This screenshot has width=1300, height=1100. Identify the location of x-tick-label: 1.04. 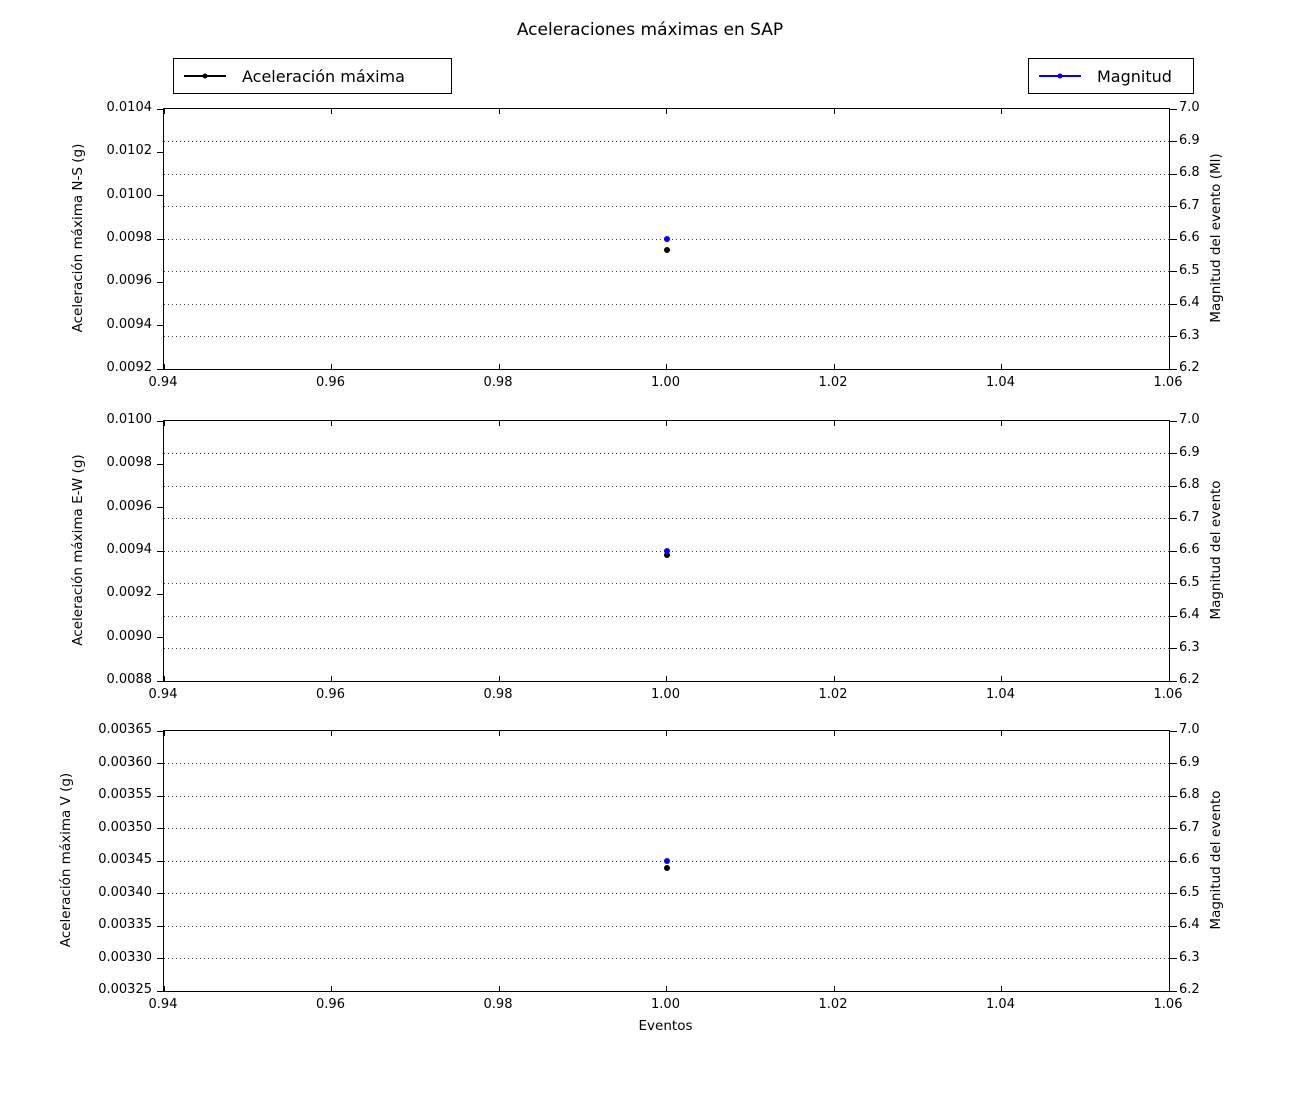
(1000, 382).